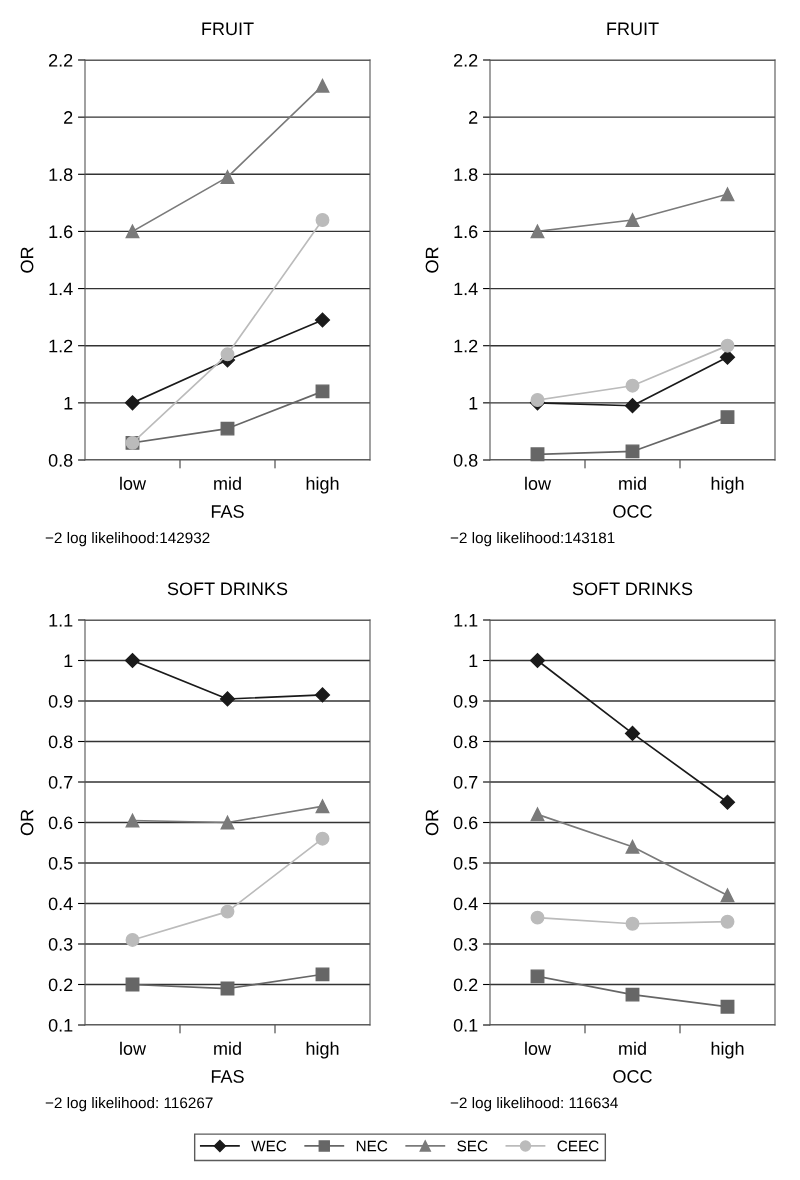  I want to click on legend-label: SEC, so click(472, 1146).